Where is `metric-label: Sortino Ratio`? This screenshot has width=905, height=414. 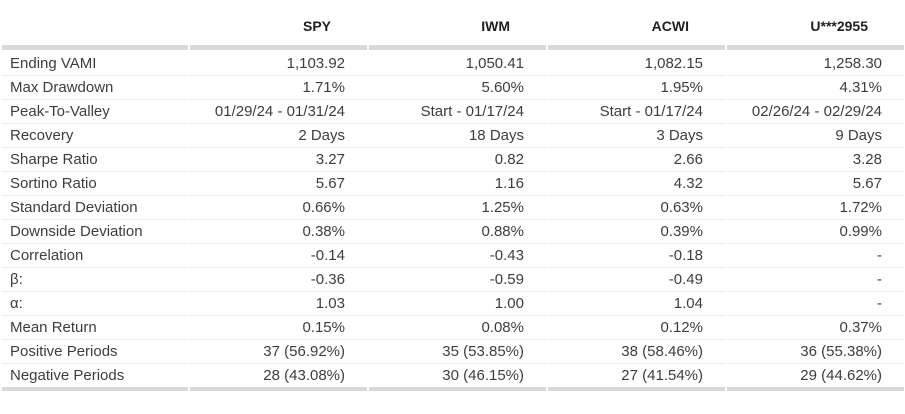
metric-label: Sortino Ratio is located at coordinates (95, 184).